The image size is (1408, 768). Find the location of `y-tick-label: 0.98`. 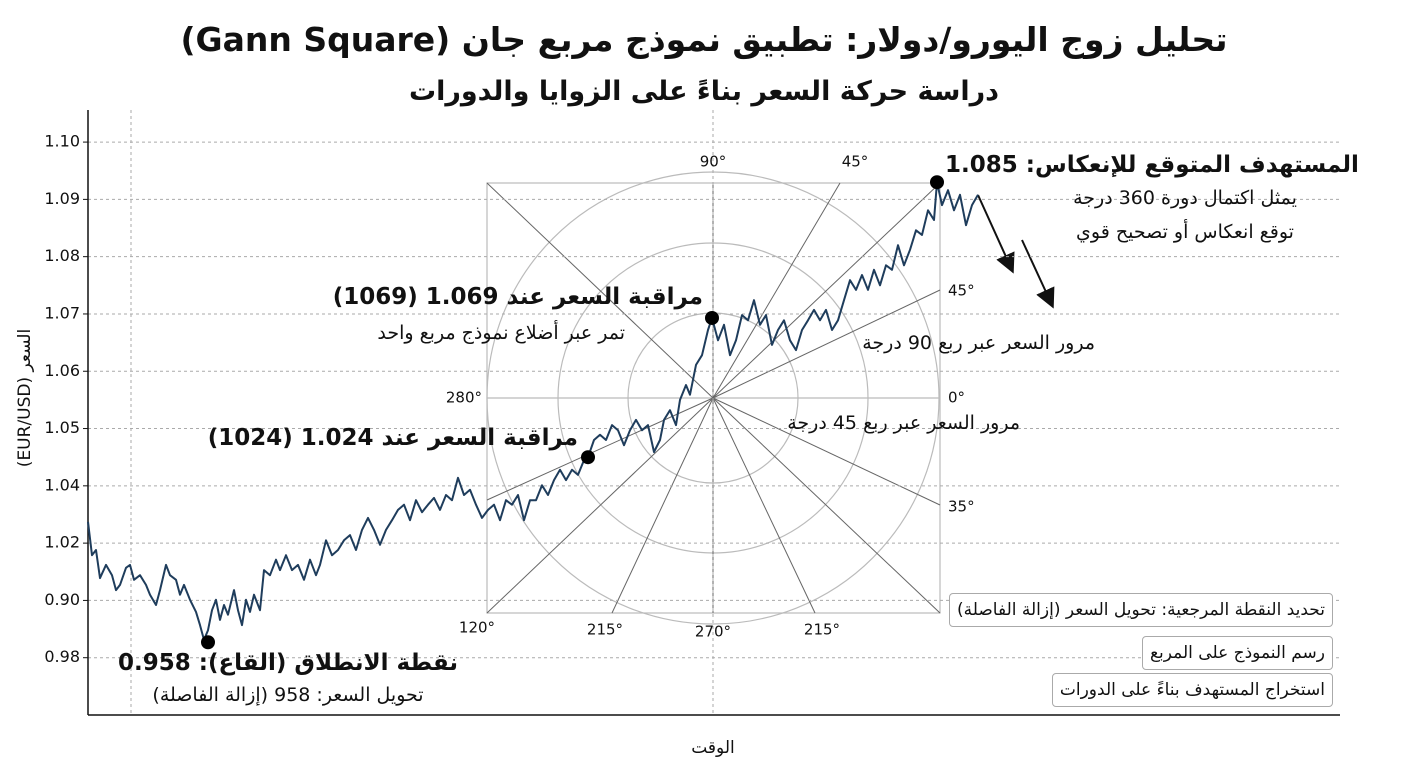

y-tick-label: 0.98 is located at coordinates (62, 656).